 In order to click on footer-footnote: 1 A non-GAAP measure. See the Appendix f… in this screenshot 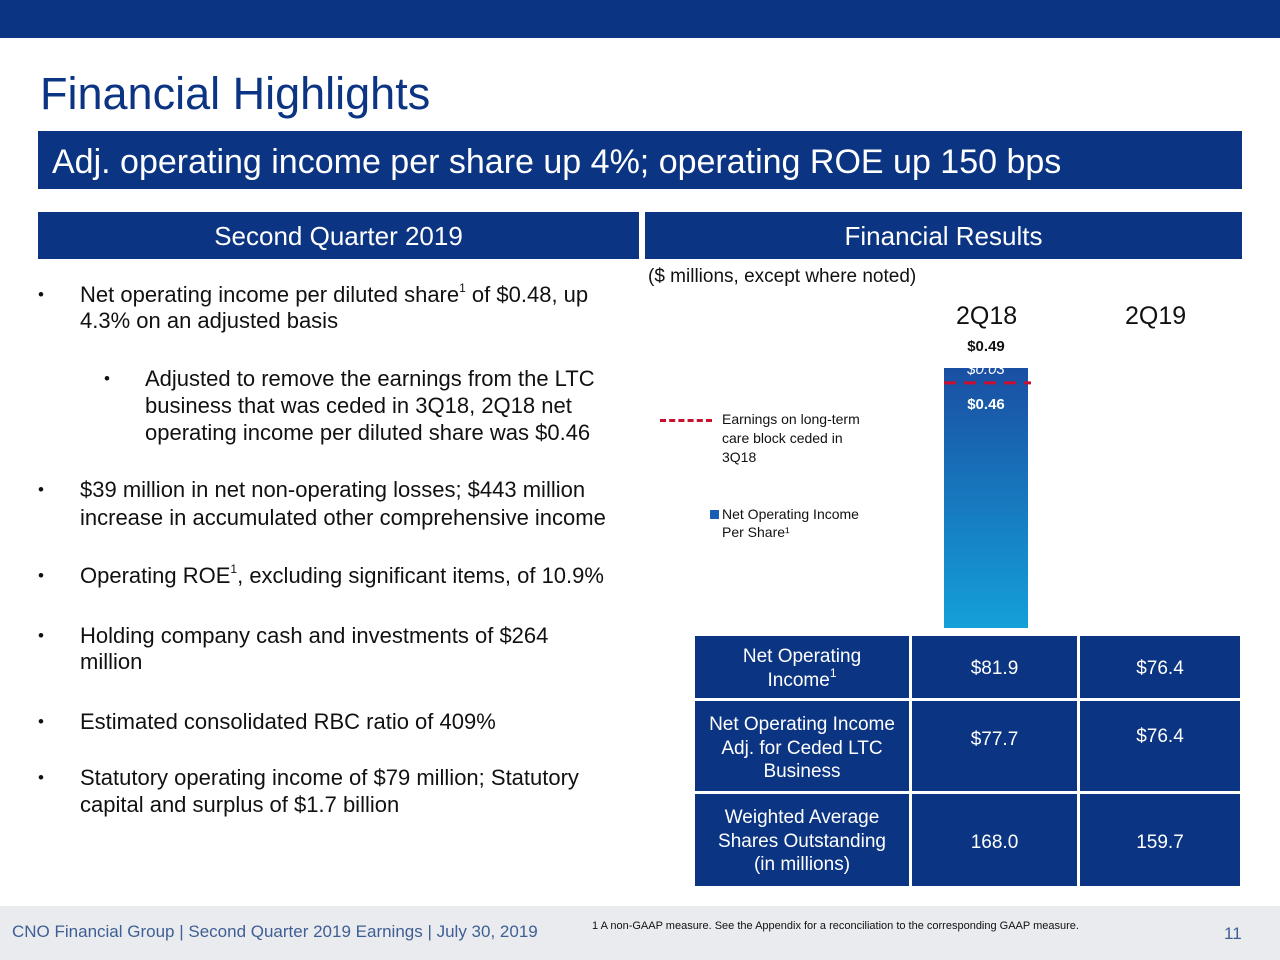, I will do `click(835, 926)`.